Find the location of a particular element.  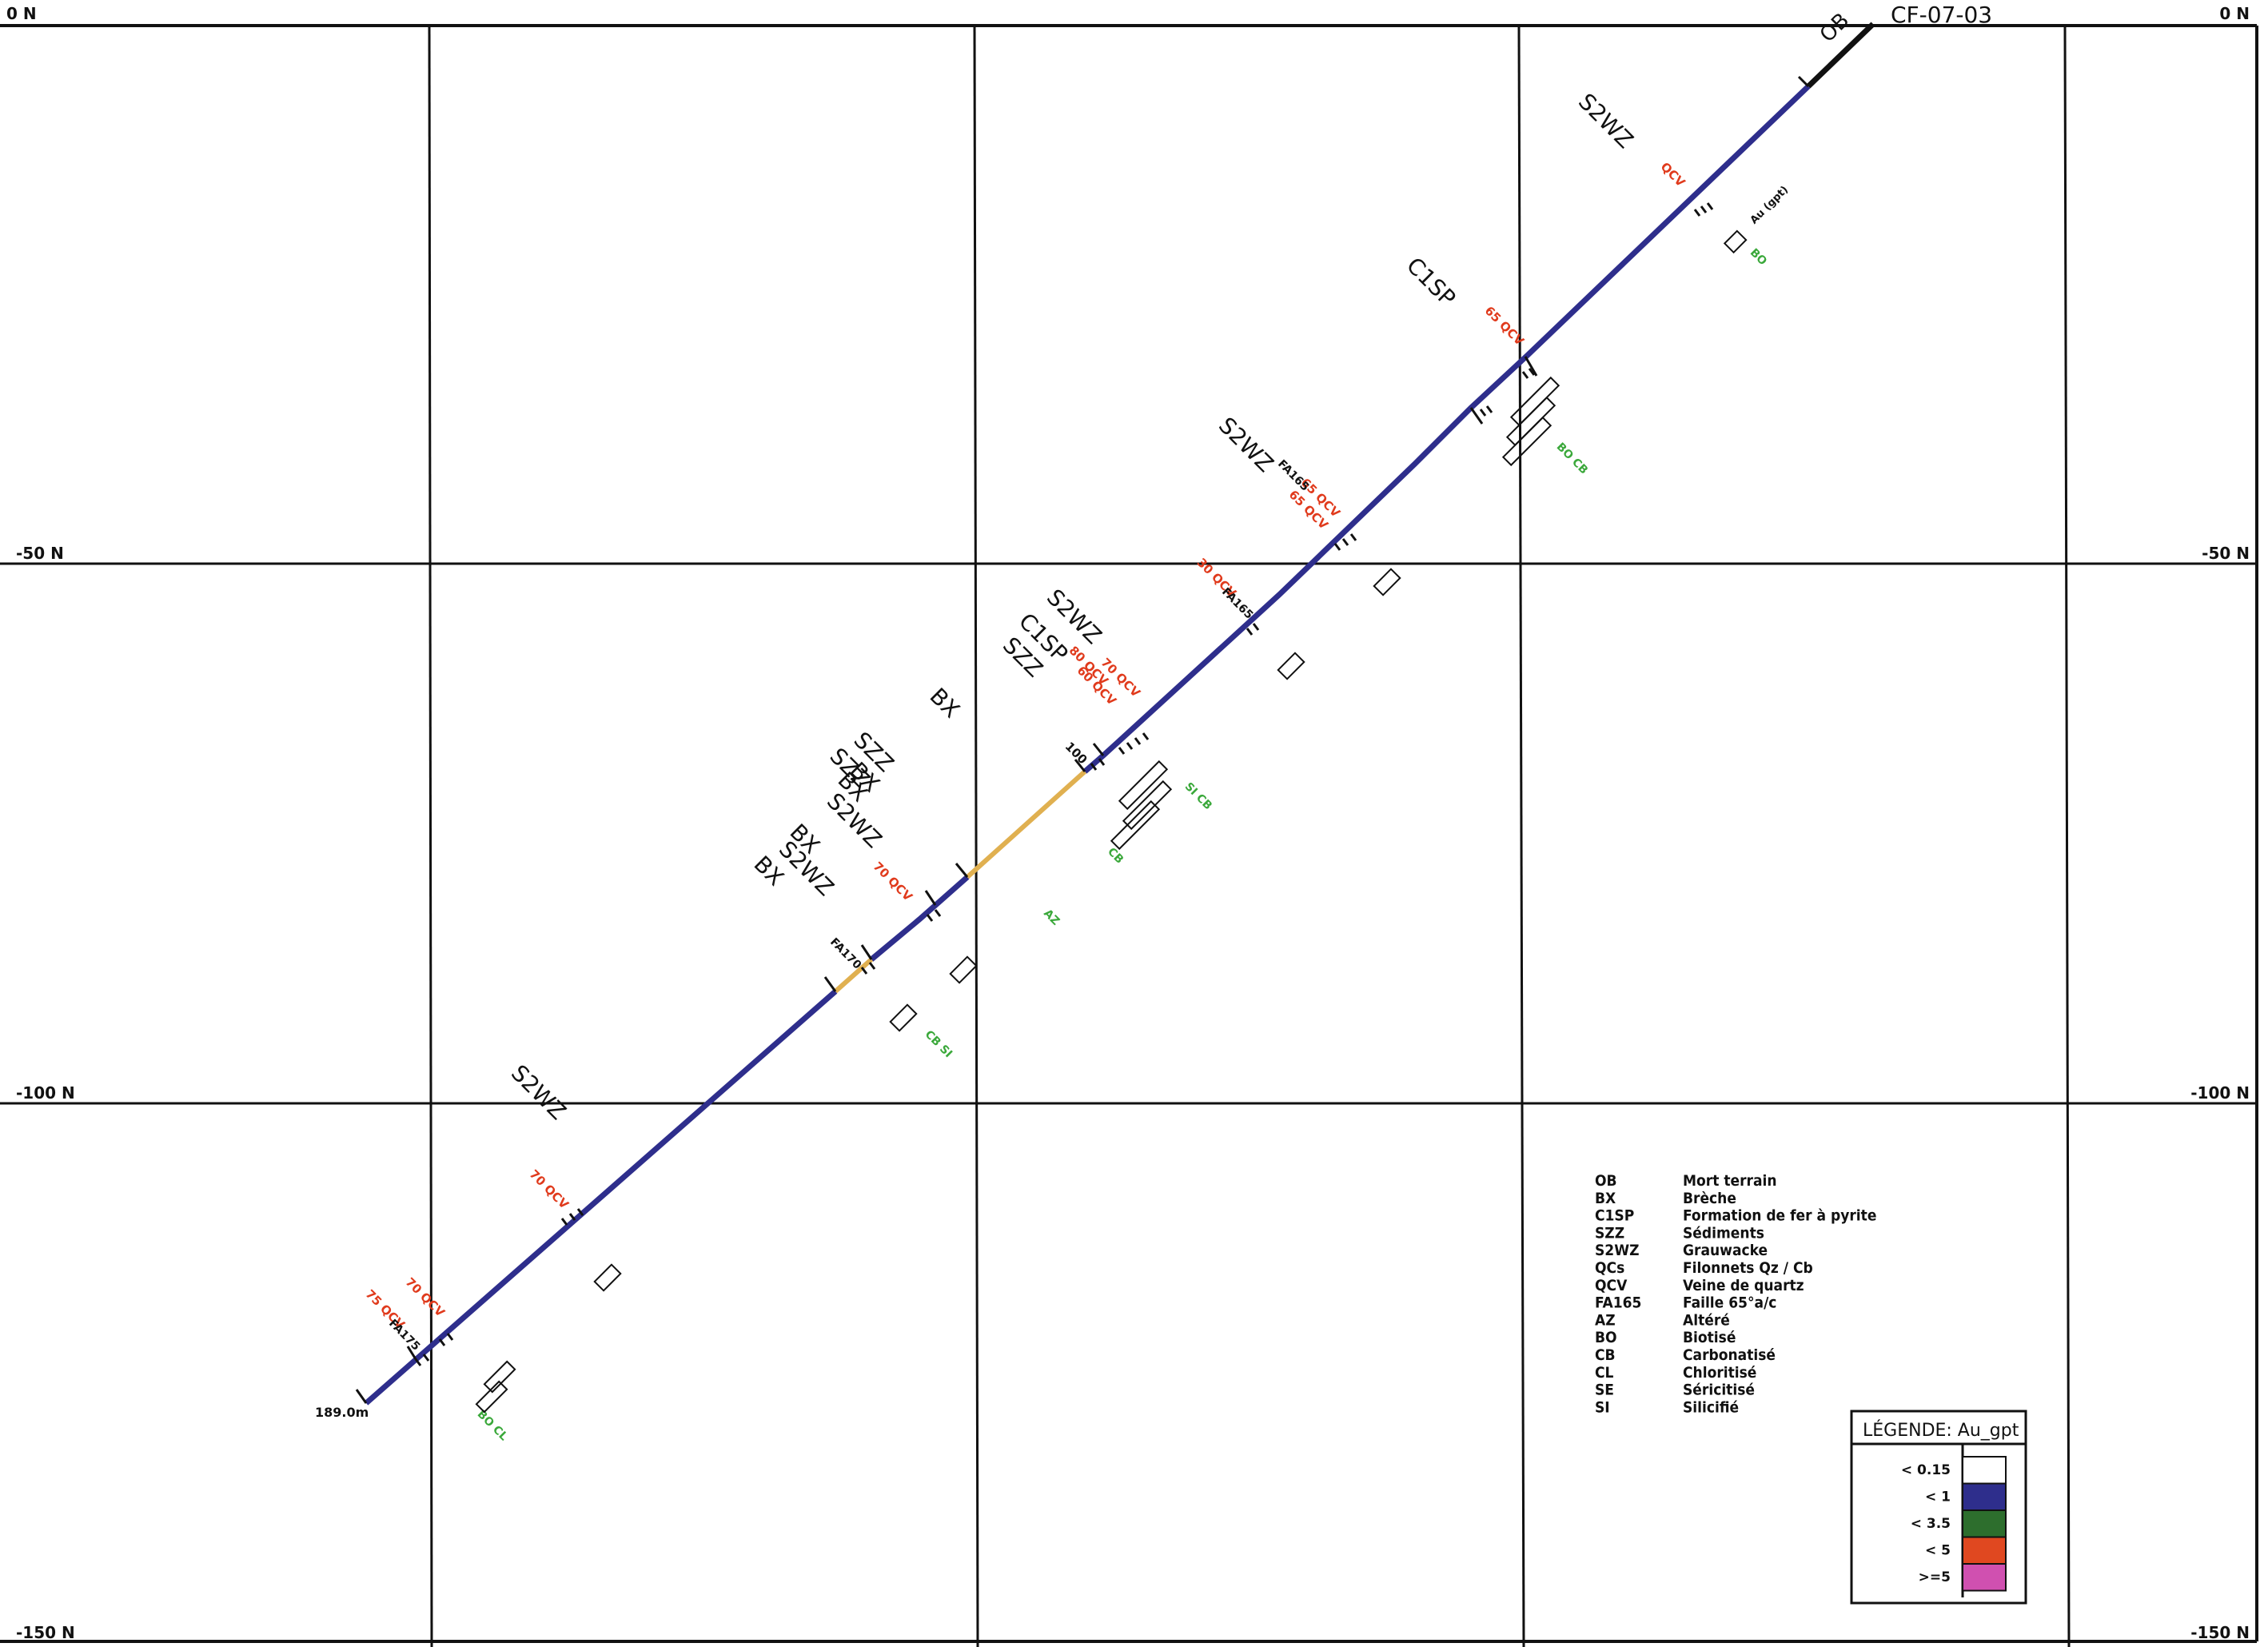

grade-legend-label: < 3.5 is located at coordinates (1931, 1524).